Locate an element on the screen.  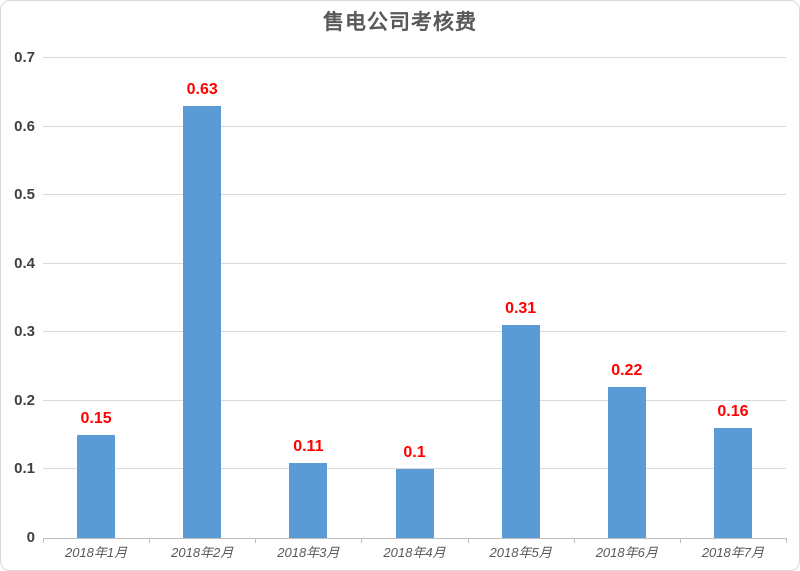
y-tick-label: 0.1 is located at coordinates (24, 469).